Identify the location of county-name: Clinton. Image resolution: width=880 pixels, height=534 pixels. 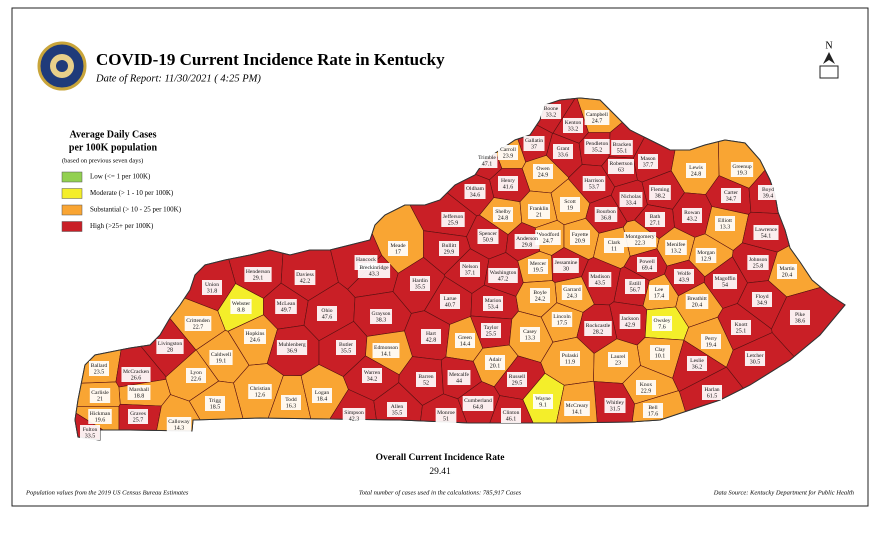
(511, 413).